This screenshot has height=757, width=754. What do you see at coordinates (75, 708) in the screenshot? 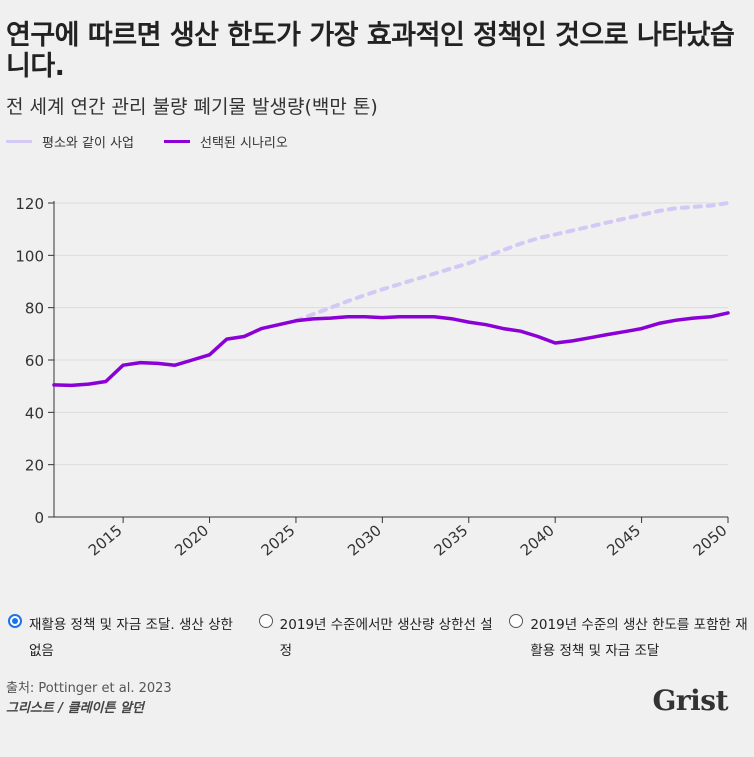
I see `credit-note: 그리스트 / 클레이튼 알던` at bounding box center [75, 708].